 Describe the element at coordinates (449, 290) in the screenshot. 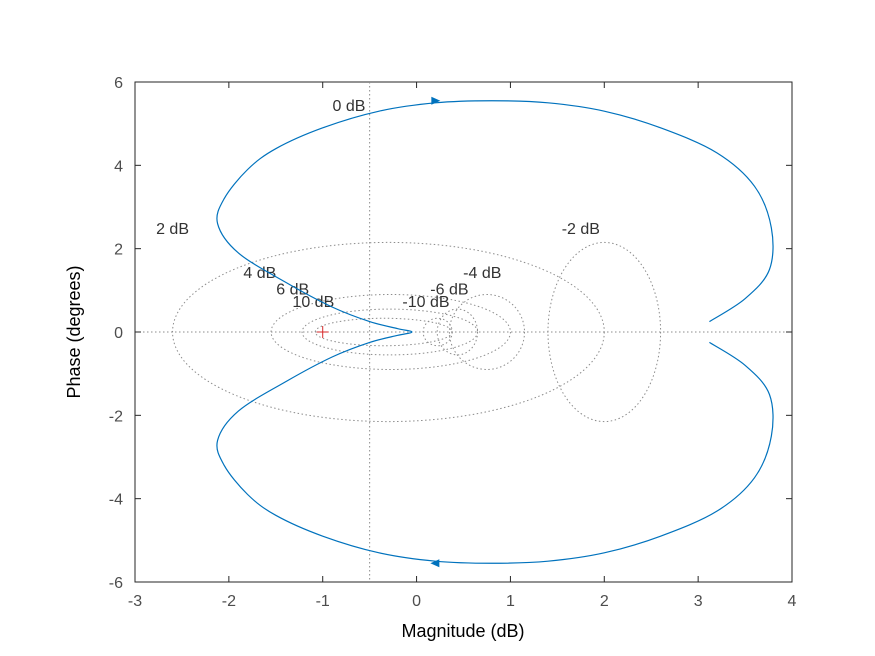

I see `m-circle-label: -6 dB` at that location.